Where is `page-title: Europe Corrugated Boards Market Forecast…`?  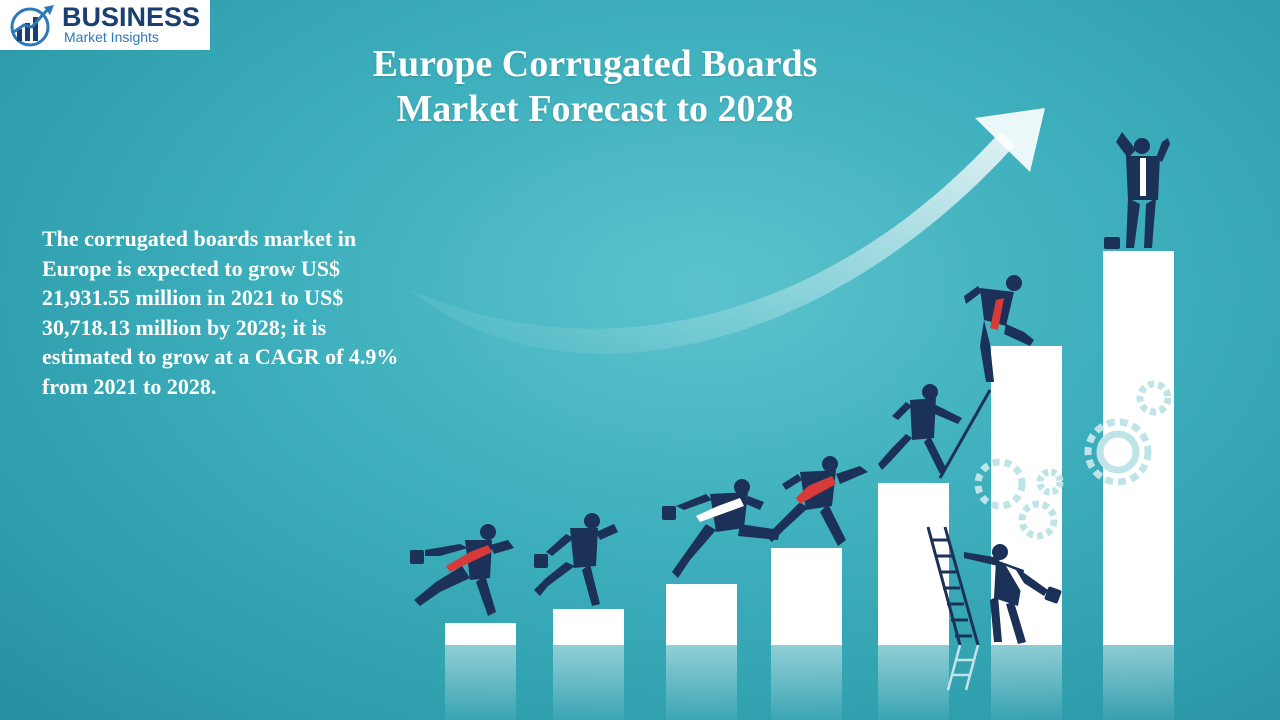
page-title: Europe Corrugated Boards Market Forecast… is located at coordinates (595, 87).